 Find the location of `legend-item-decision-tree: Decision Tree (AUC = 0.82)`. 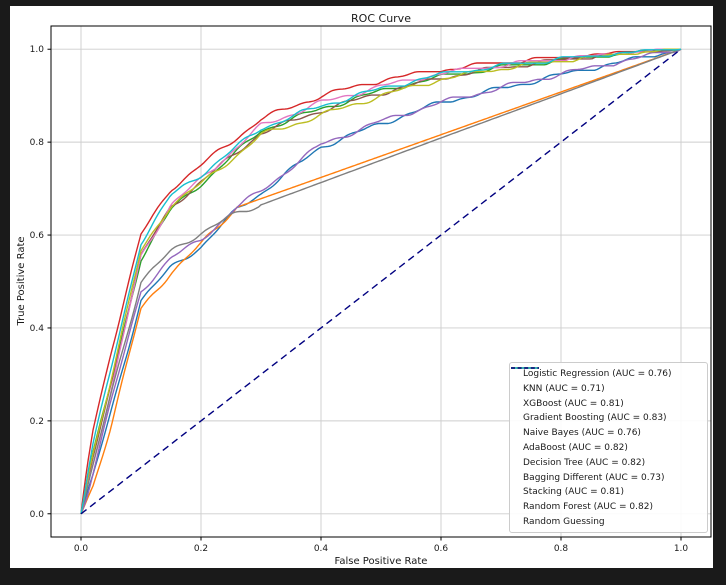

legend-item-decision-tree: Decision Tree (AUC = 0.82) is located at coordinates (607, 418).